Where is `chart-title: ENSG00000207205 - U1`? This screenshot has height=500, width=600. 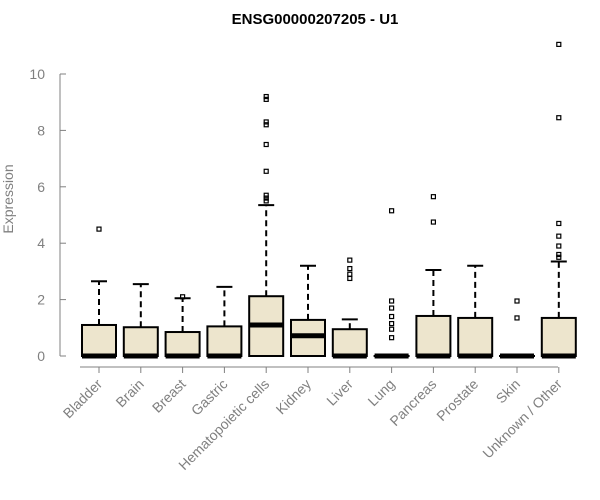 chart-title: ENSG00000207205 - U1 is located at coordinates (315, 19).